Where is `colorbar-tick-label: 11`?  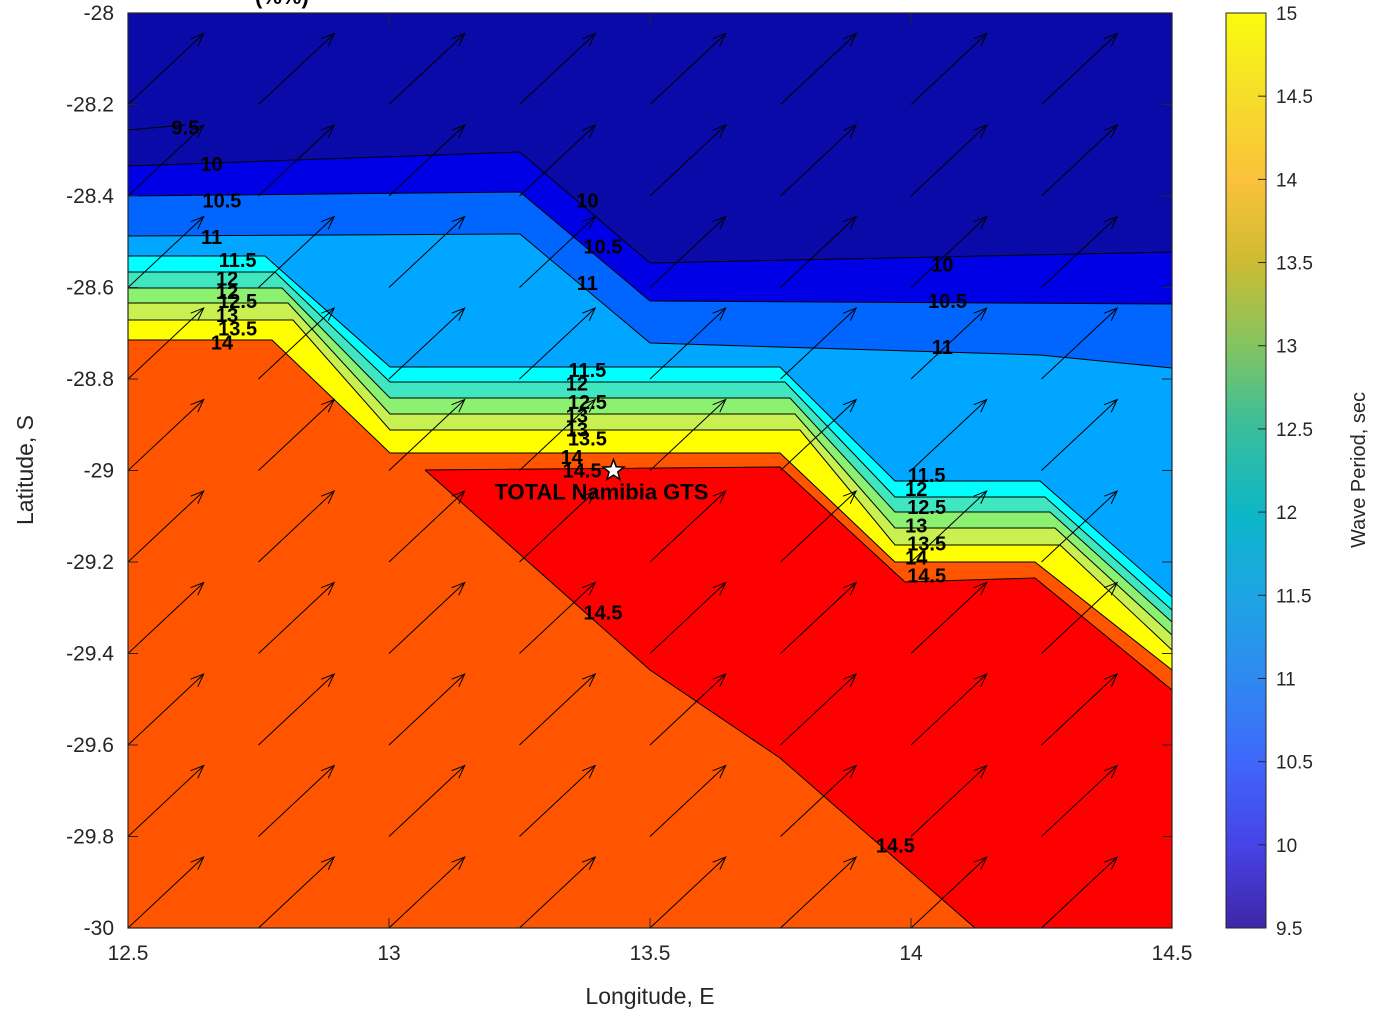 colorbar-tick-label: 11 is located at coordinates (1286, 679).